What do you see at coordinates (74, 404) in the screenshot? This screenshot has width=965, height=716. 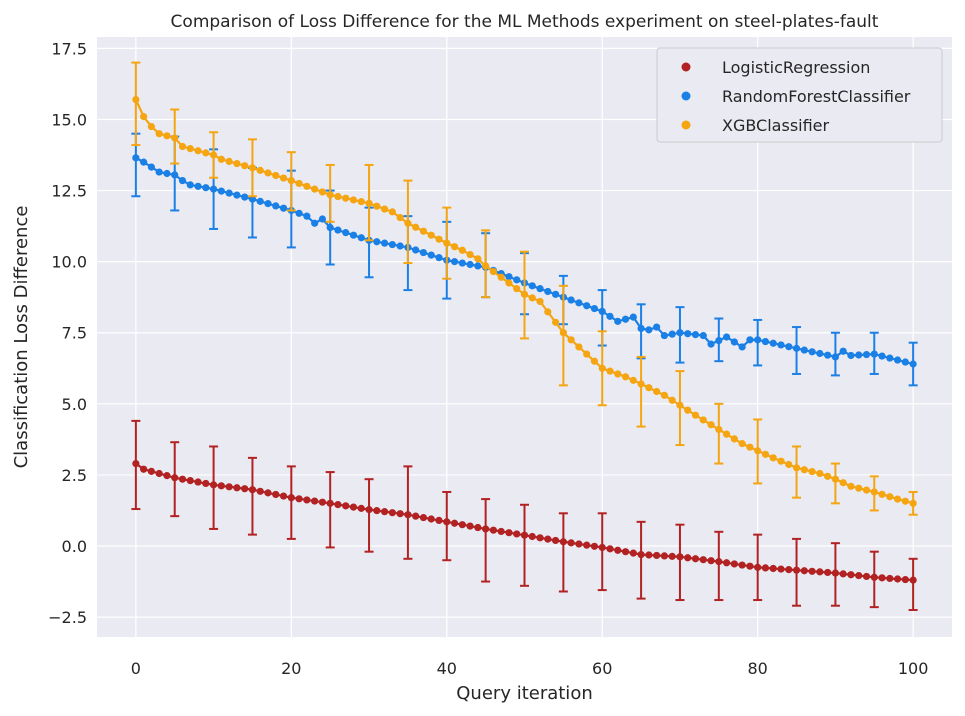 I see `y-tick-label: 5.0` at bounding box center [74, 404].